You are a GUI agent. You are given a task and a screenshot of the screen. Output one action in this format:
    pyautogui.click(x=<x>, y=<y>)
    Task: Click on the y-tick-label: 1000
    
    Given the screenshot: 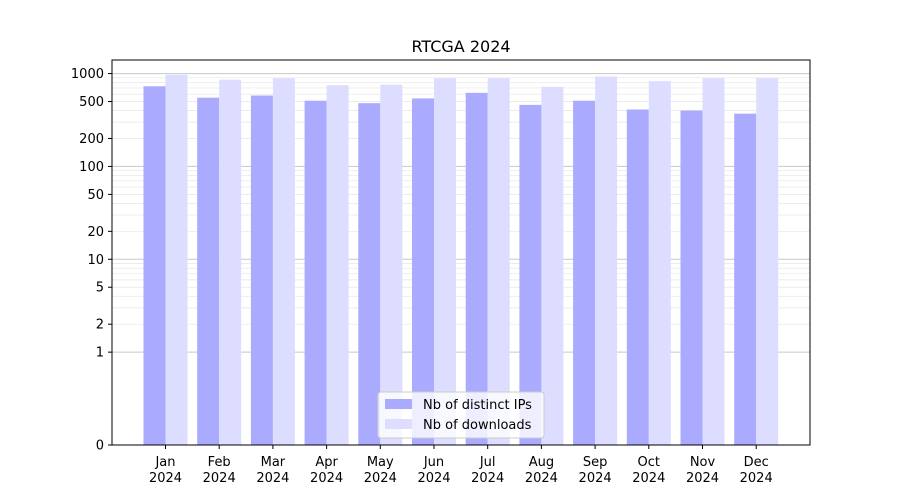 What is the action you would take?
    pyautogui.click(x=87, y=74)
    